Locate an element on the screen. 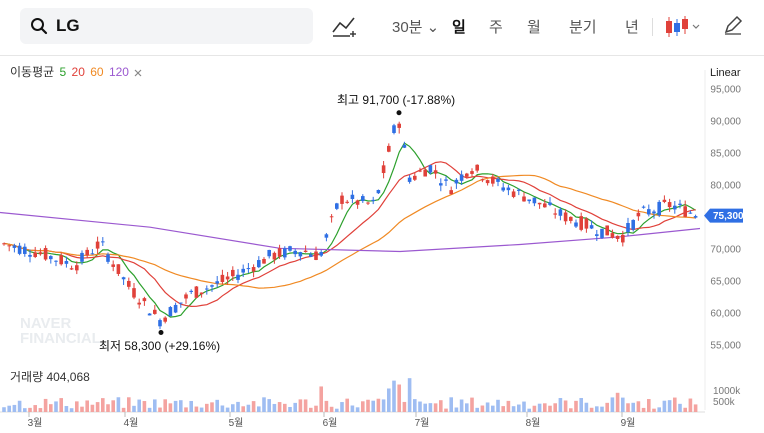 The height and width of the screenshot is (433, 764). y-tick-label: 80,000 is located at coordinates (725, 186).